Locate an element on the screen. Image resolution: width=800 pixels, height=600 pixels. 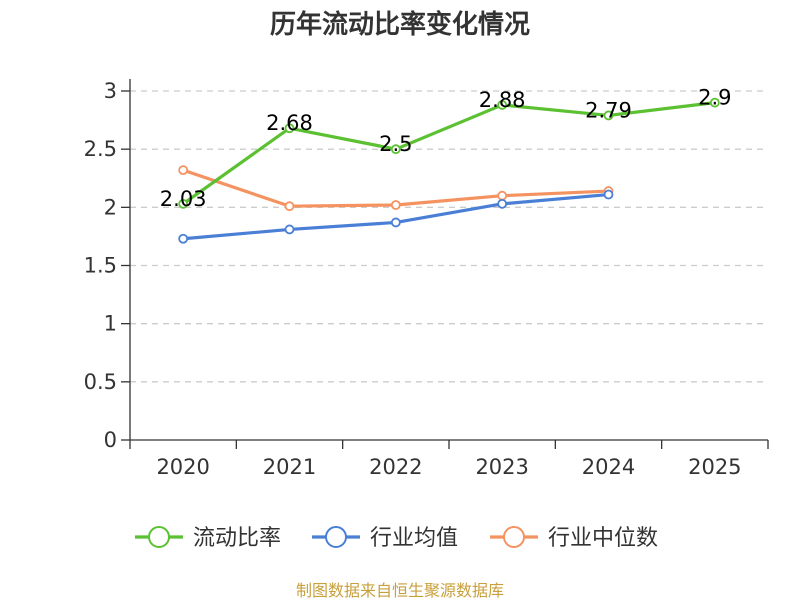
x-tick-label: 2023 is located at coordinates (501, 467).